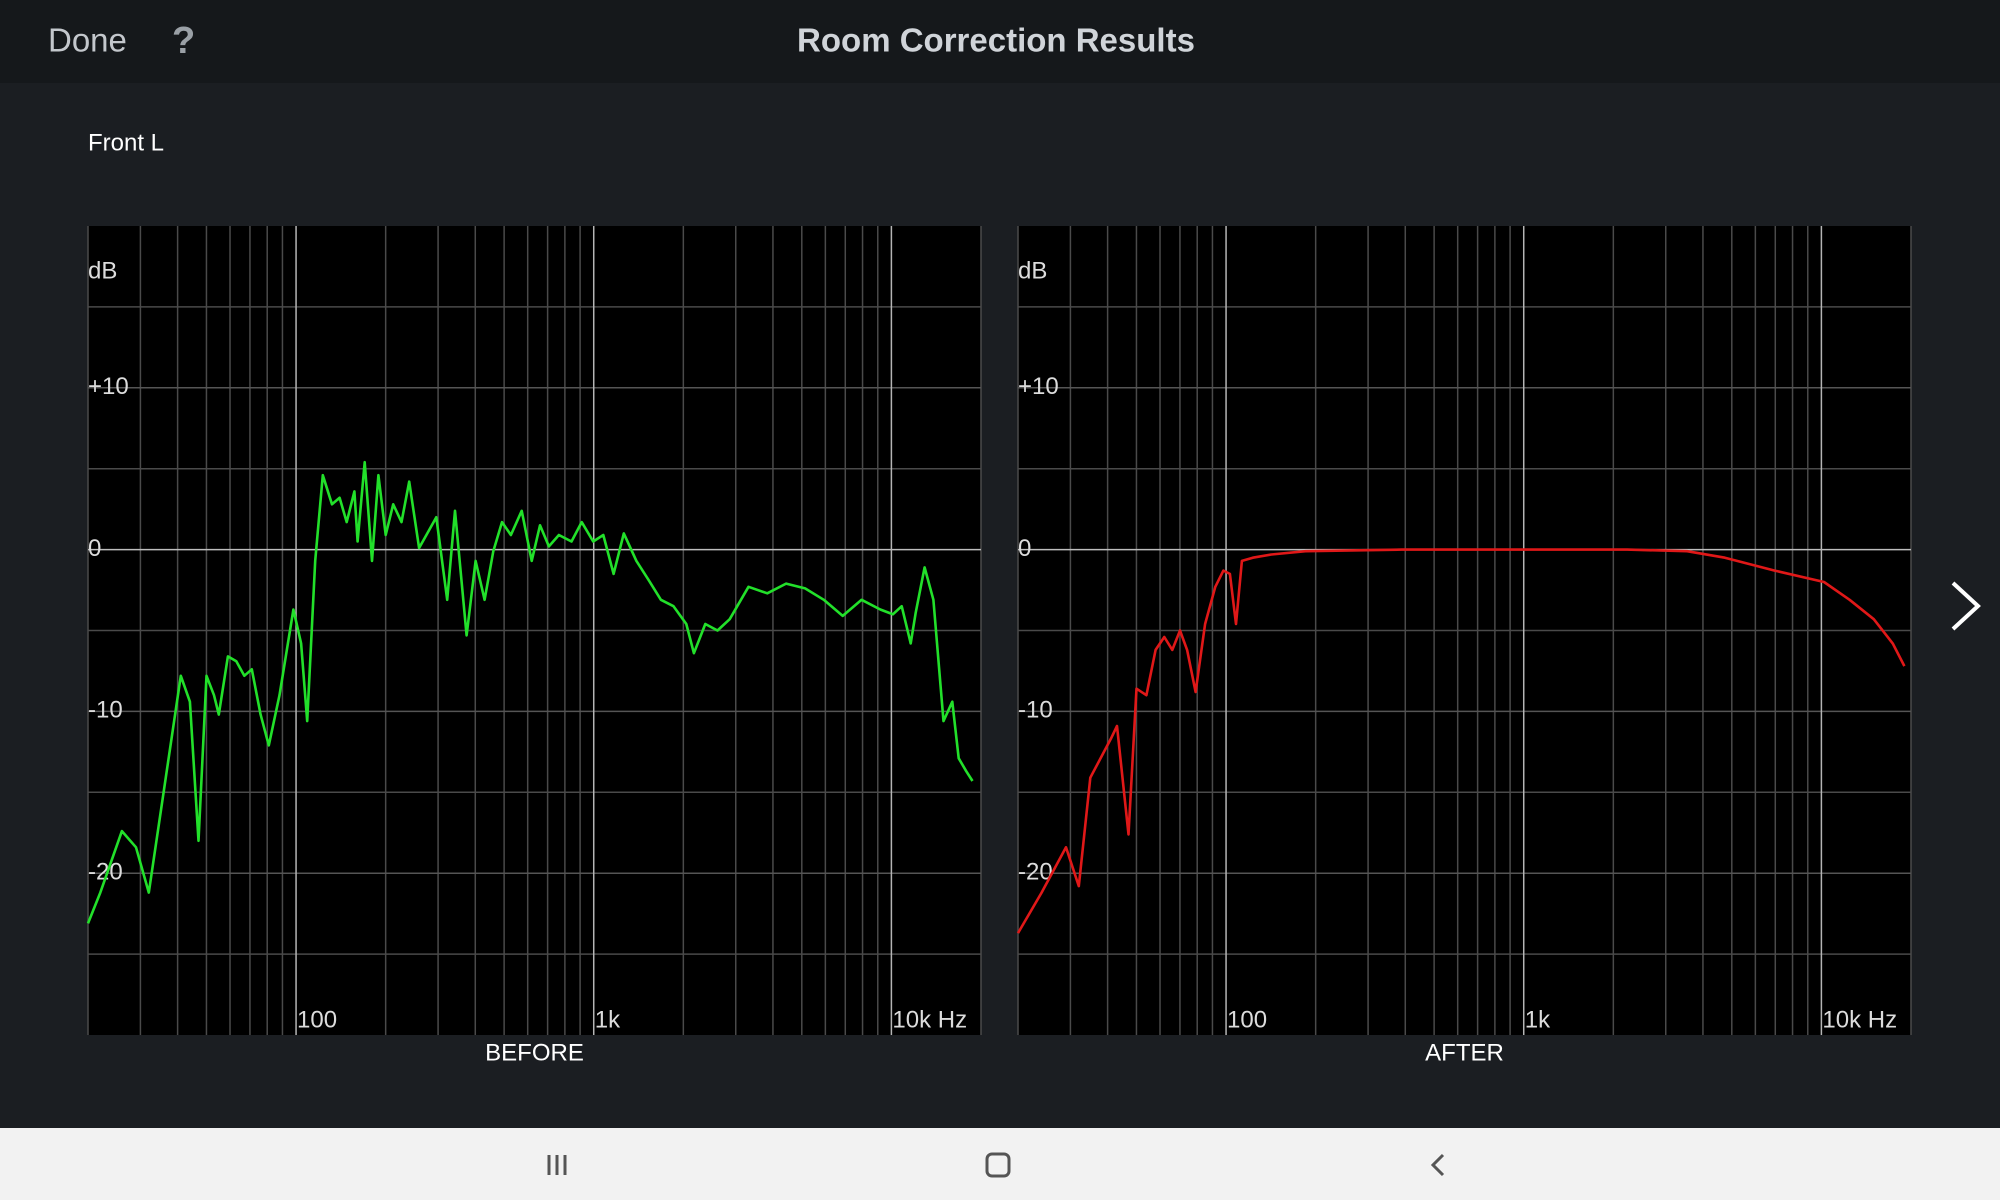  Describe the element at coordinates (126, 142) in the screenshot. I see `channel-label: Front L` at that location.